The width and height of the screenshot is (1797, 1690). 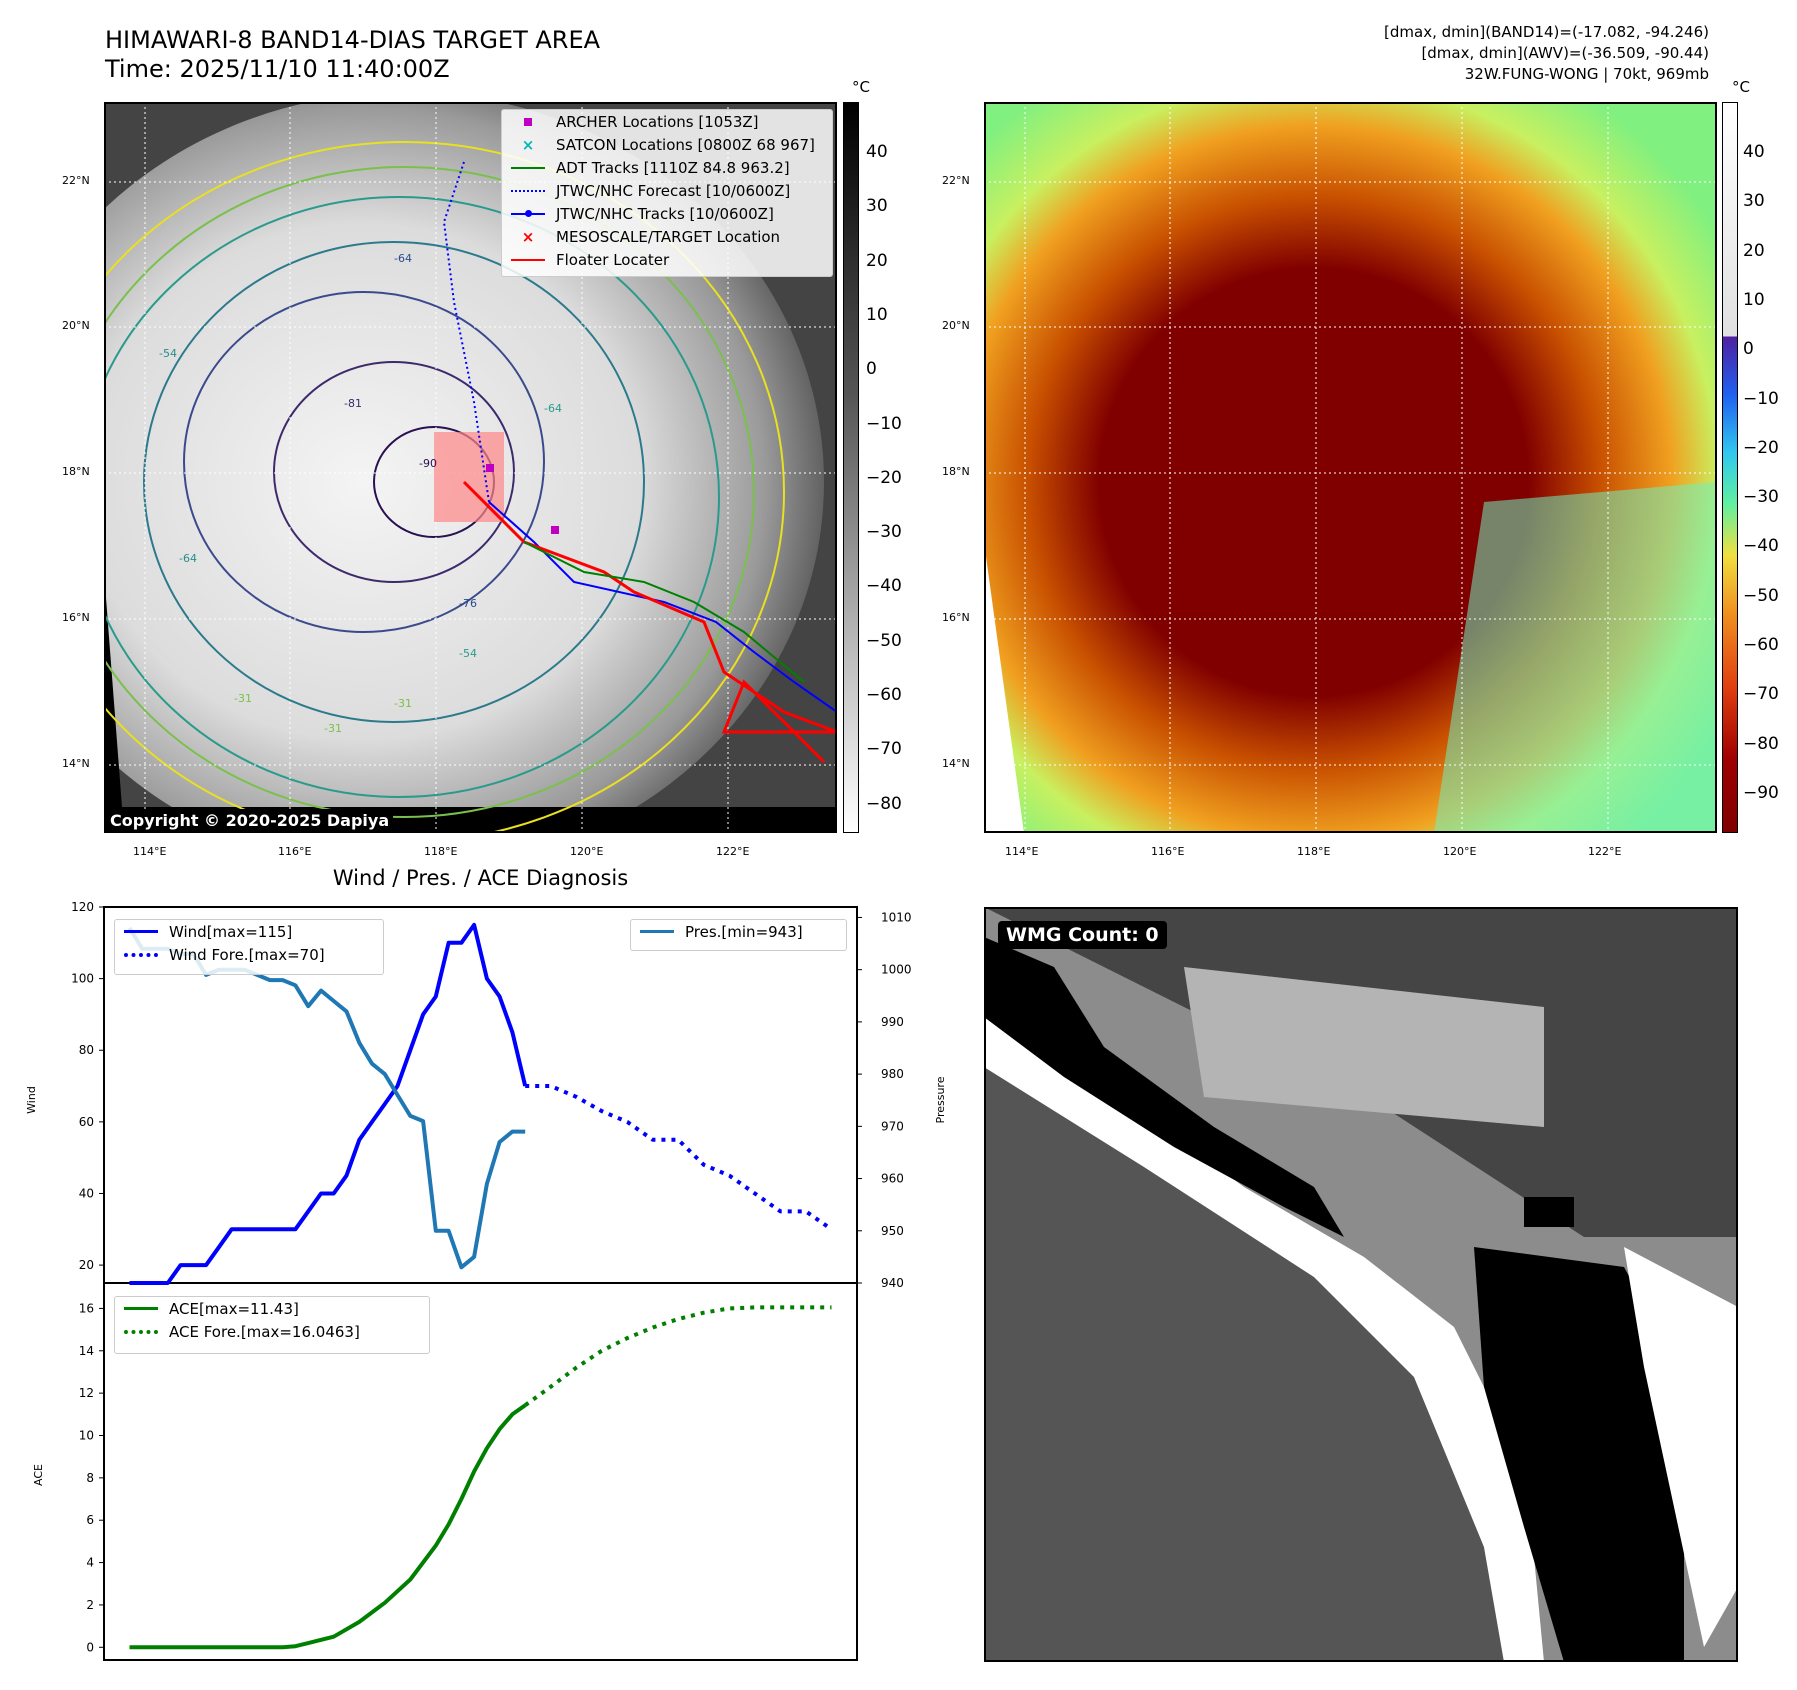 What do you see at coordinates (1460, 851) in the screenshot?
I see `lon-label: 120°E` at bounding box center [1460, 851].